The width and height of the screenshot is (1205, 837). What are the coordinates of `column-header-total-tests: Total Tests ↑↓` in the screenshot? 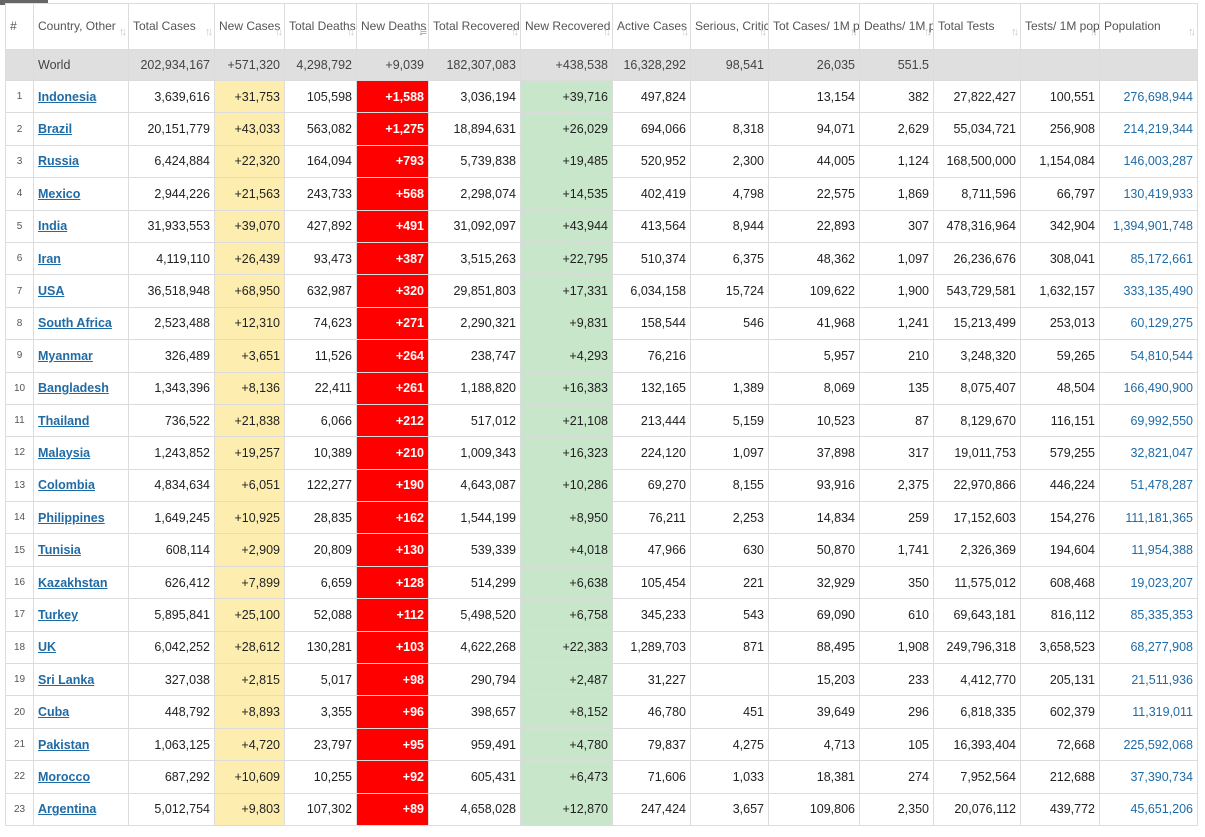 It's located at (977, 26).